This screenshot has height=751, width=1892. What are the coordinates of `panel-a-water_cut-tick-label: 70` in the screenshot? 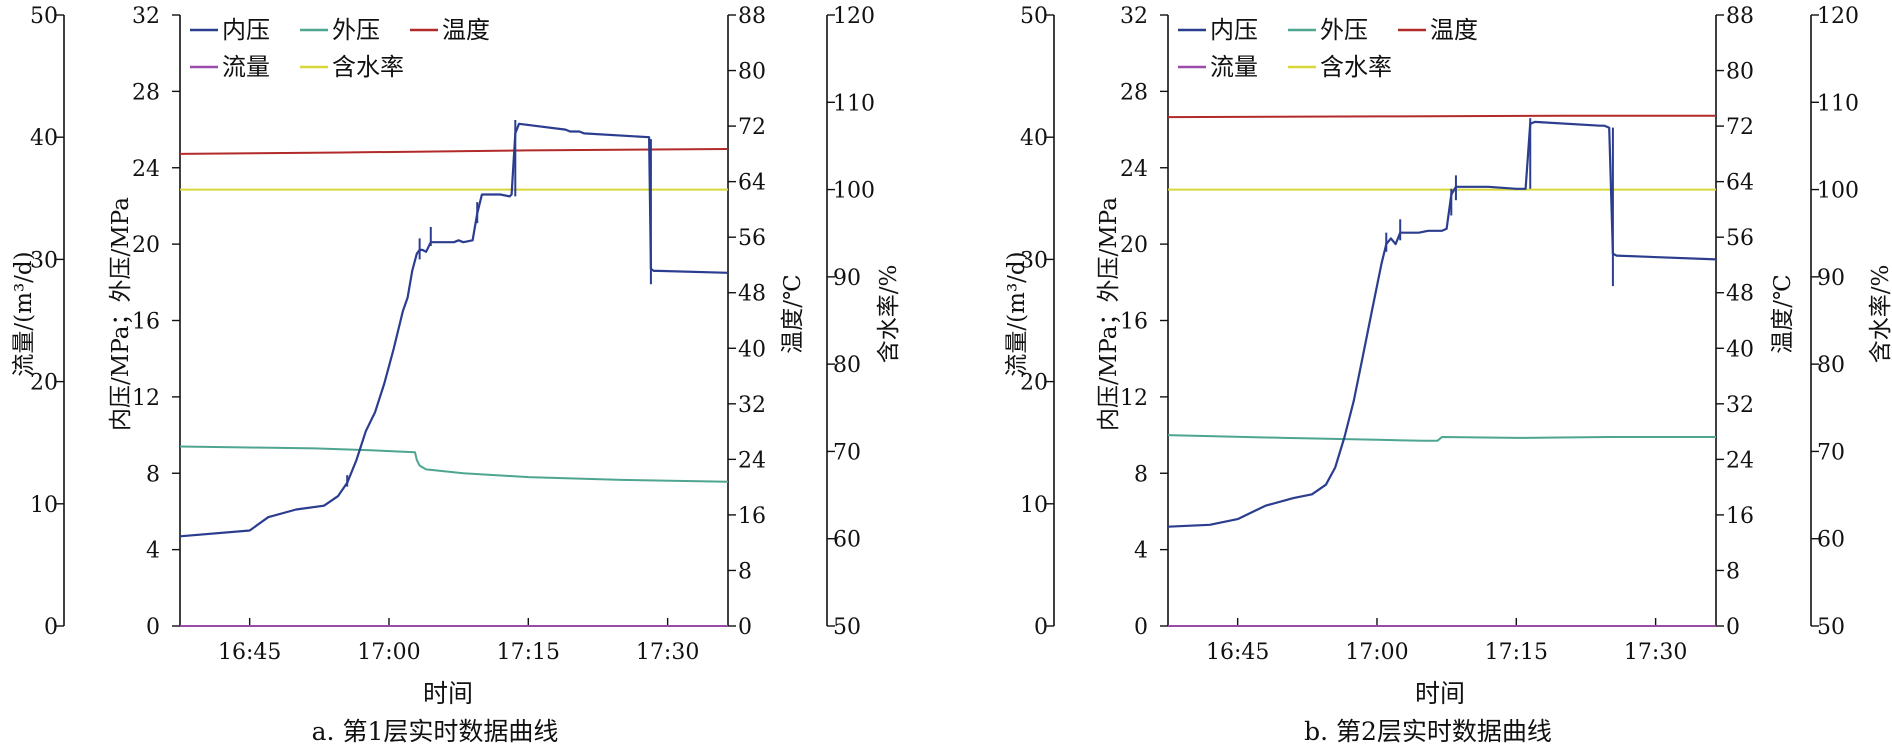 It's located at (847, 452).